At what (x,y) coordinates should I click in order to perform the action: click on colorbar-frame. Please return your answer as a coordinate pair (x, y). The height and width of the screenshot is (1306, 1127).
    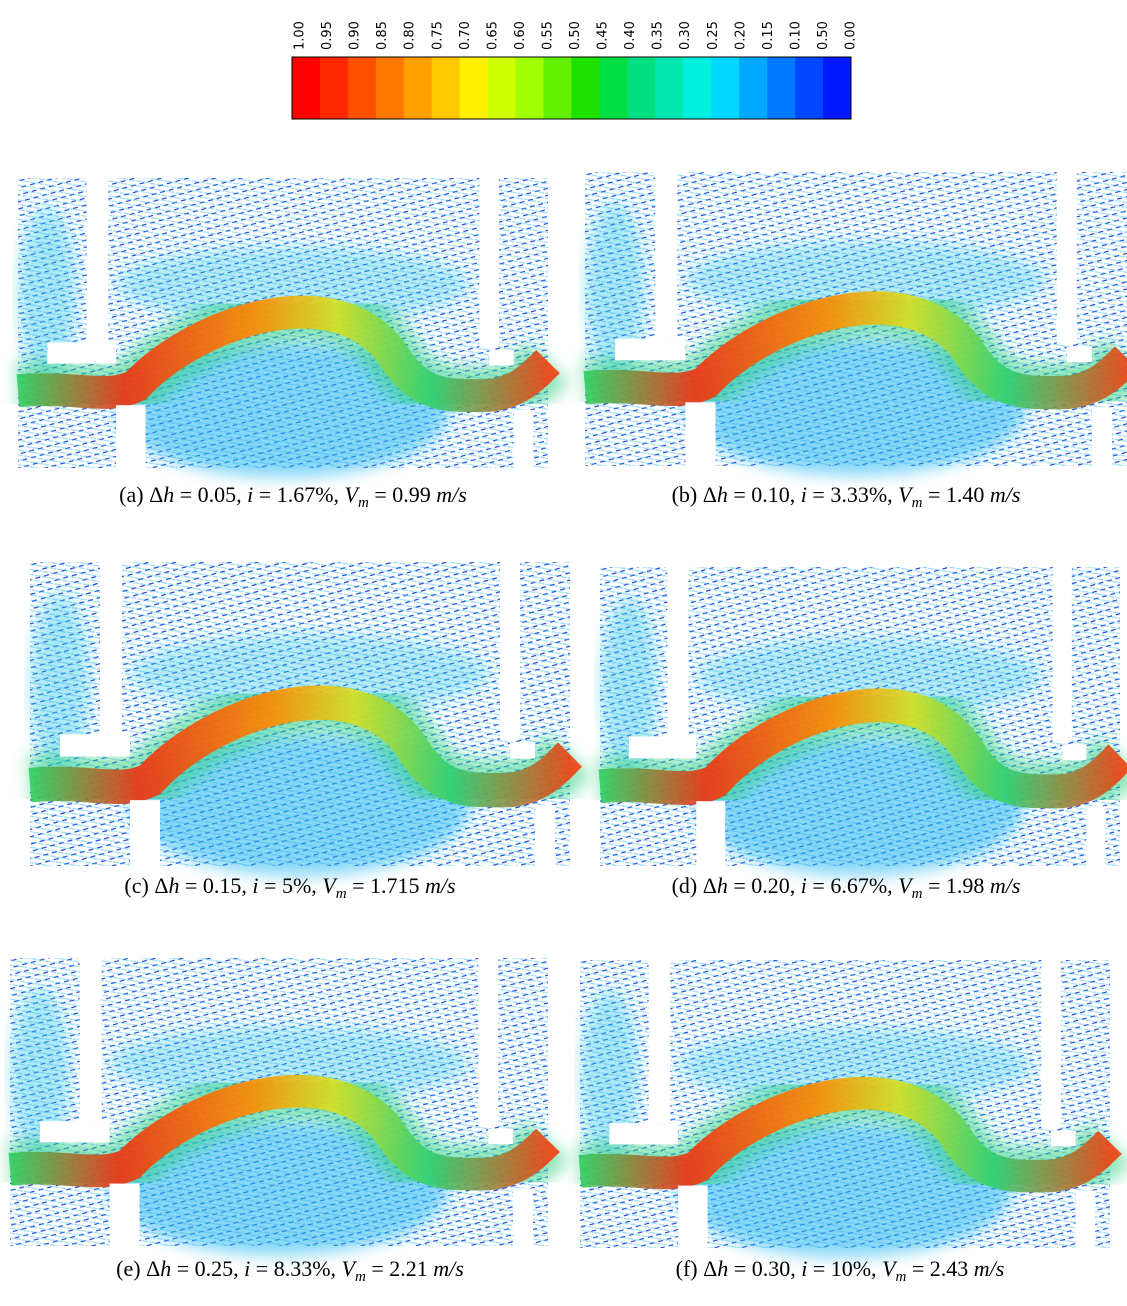
    Looking at the image, I should click on (571, 88).